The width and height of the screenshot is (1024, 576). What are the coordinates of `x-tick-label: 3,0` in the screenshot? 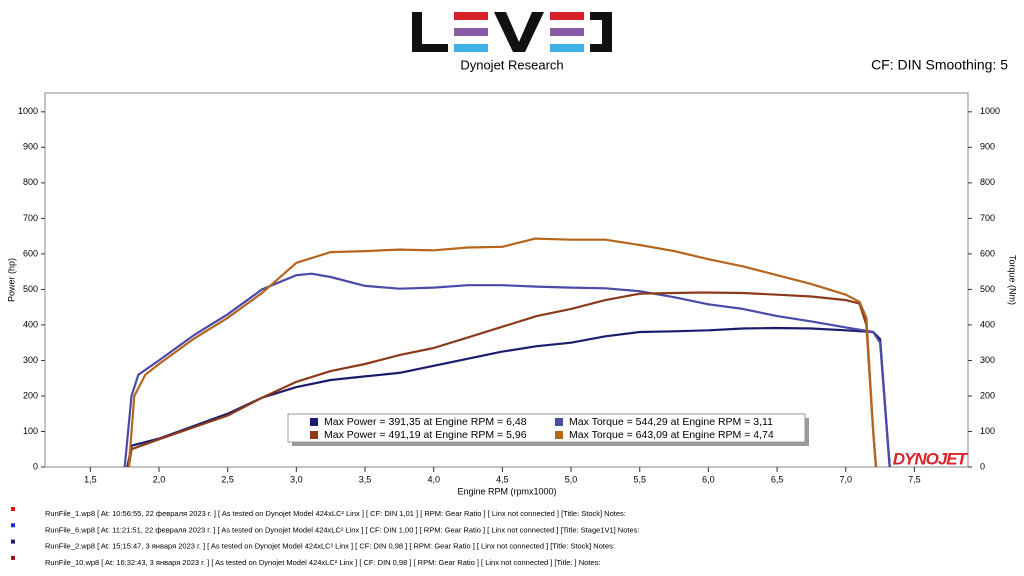 It's located at (296, 479).